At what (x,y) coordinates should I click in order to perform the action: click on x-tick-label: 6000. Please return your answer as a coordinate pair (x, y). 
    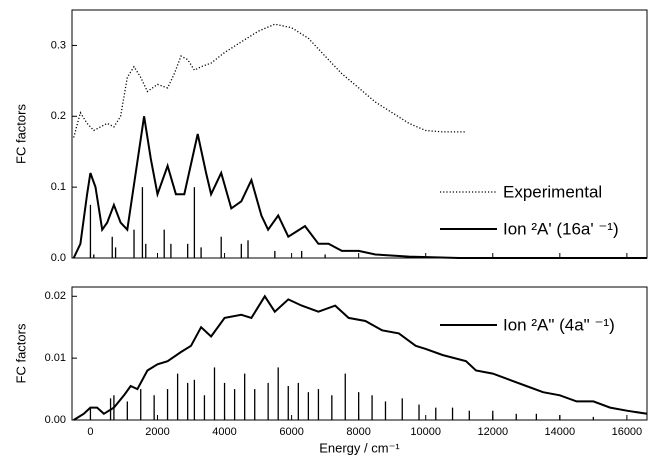
    Looking at the image, I should click on (291, 432).